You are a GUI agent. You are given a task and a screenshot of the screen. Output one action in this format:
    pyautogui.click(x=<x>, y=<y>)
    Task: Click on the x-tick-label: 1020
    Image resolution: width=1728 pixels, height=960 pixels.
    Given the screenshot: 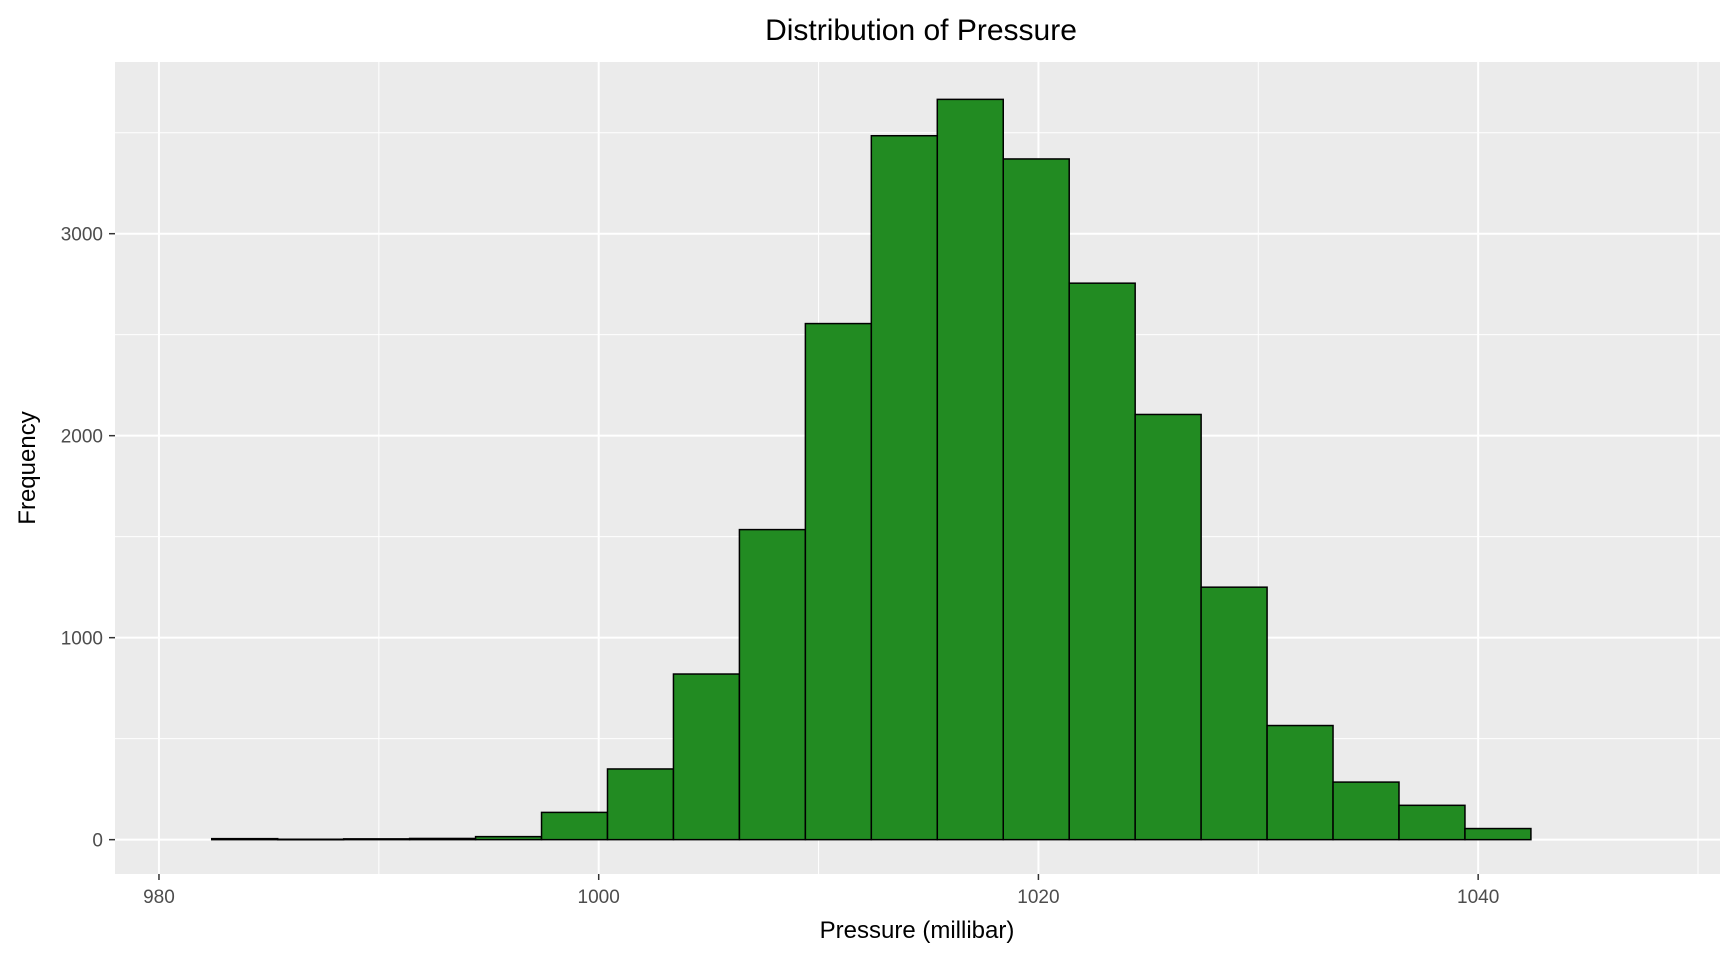 What is the action you would take?
    pyautogui.click(x=1038, y=897)
    